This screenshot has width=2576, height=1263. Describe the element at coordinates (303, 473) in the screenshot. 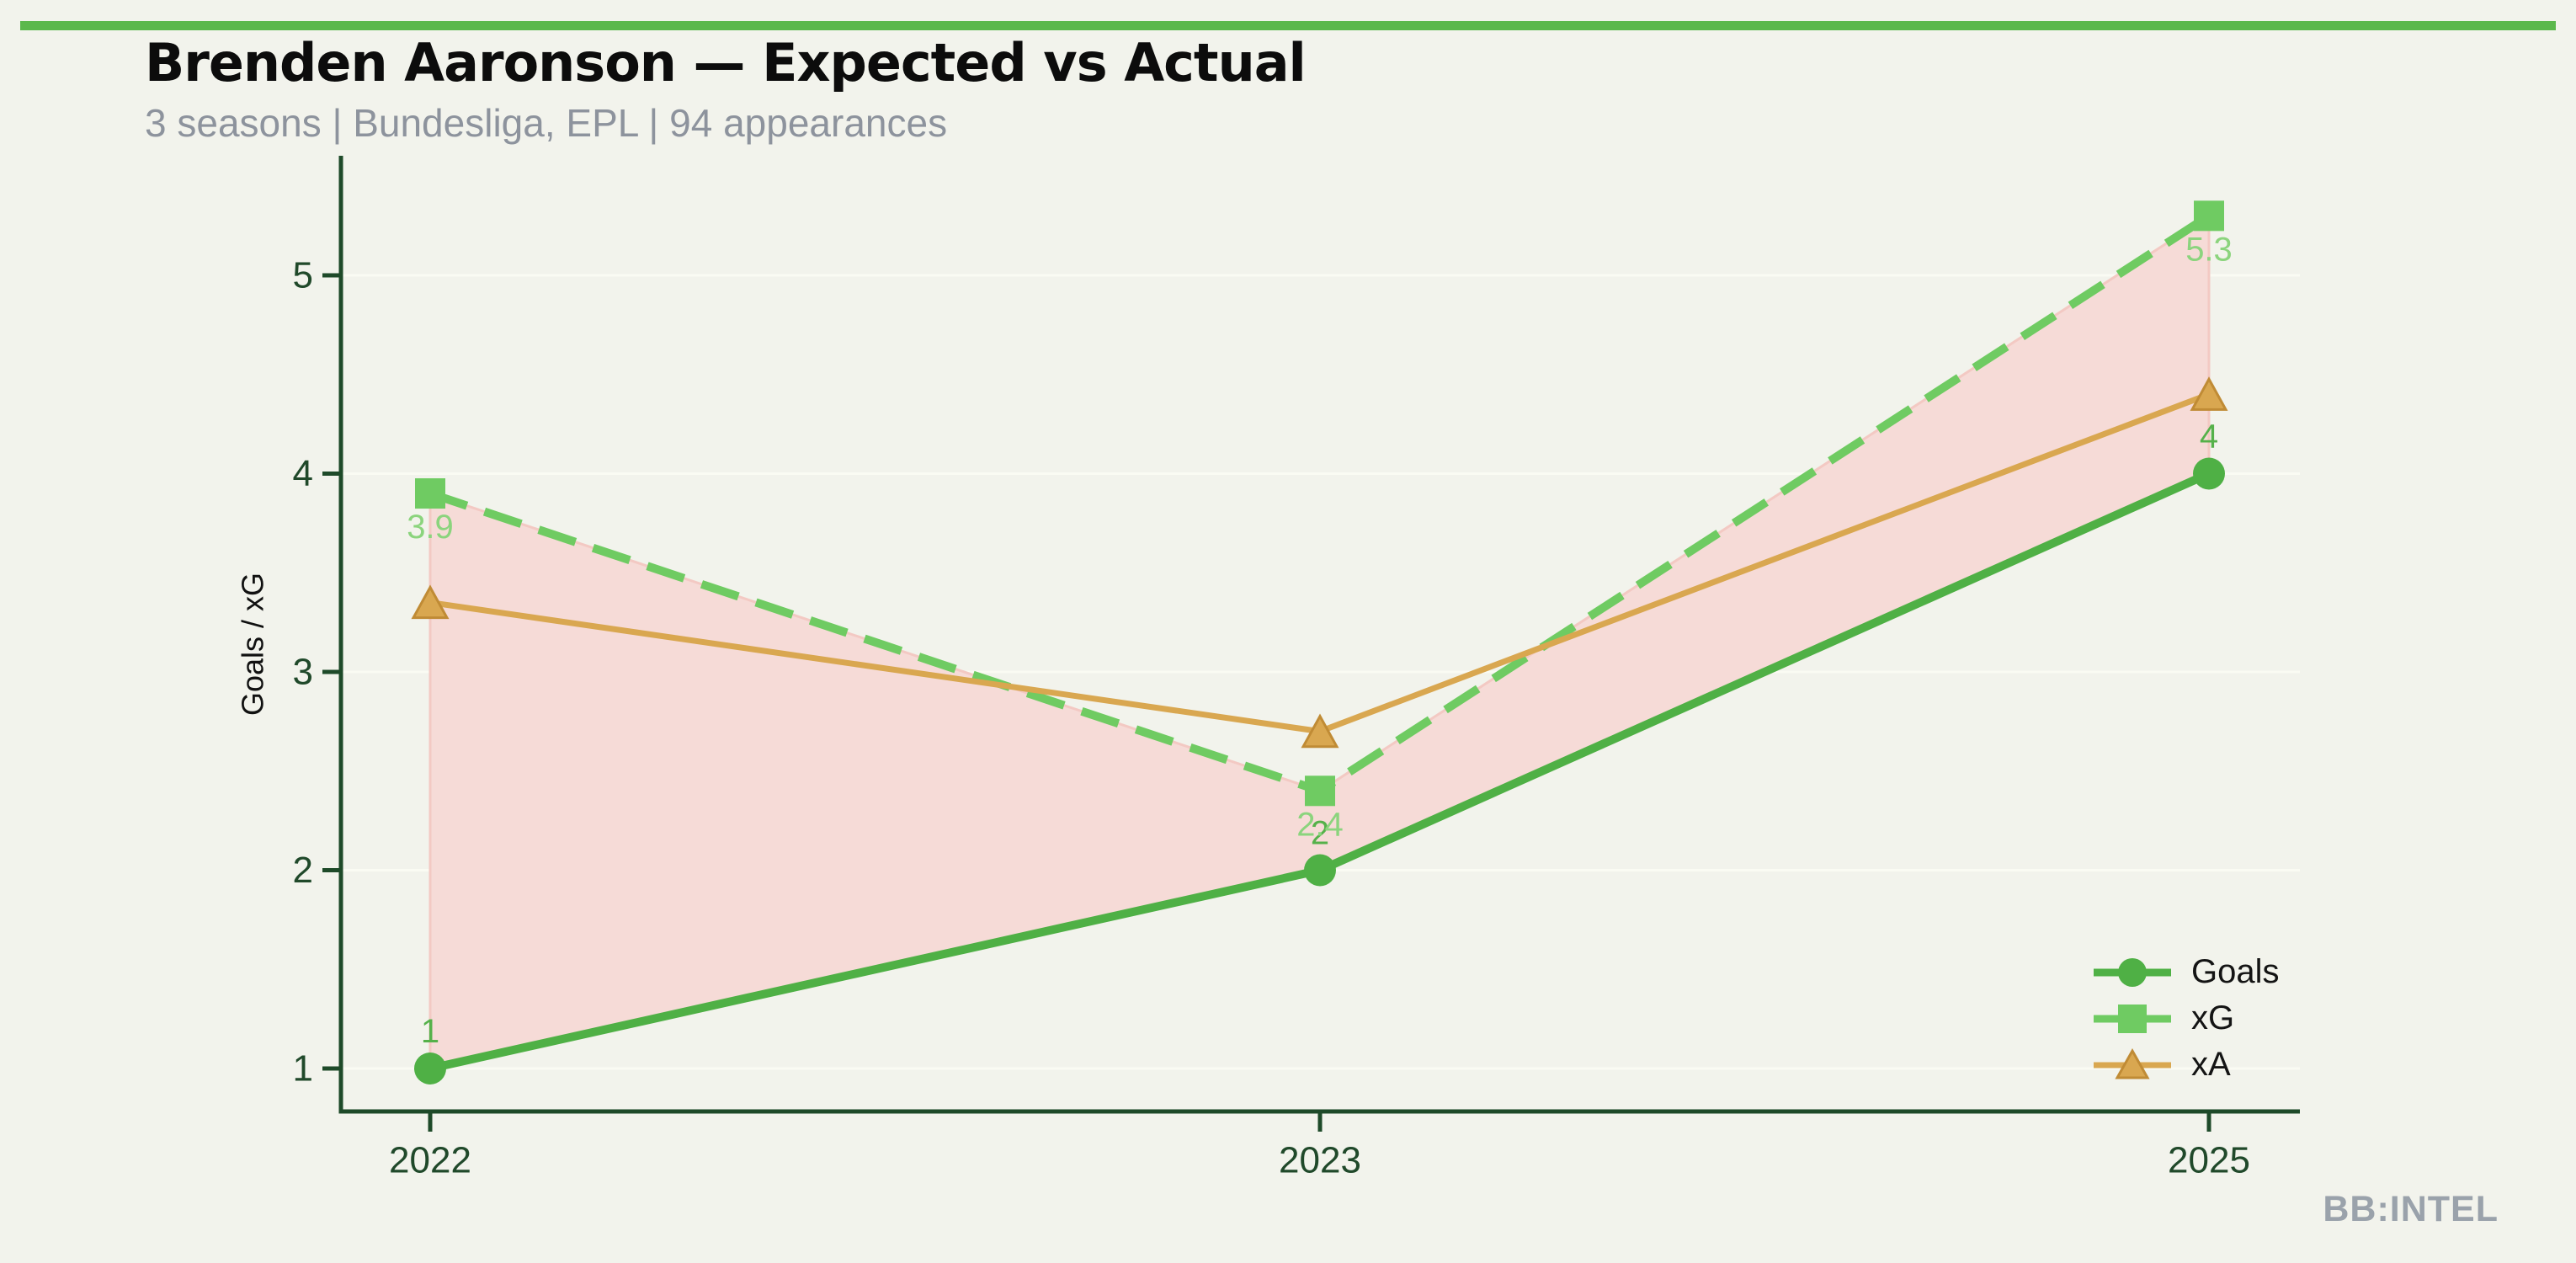

I see `y-tick-label-4: 4` at that location.